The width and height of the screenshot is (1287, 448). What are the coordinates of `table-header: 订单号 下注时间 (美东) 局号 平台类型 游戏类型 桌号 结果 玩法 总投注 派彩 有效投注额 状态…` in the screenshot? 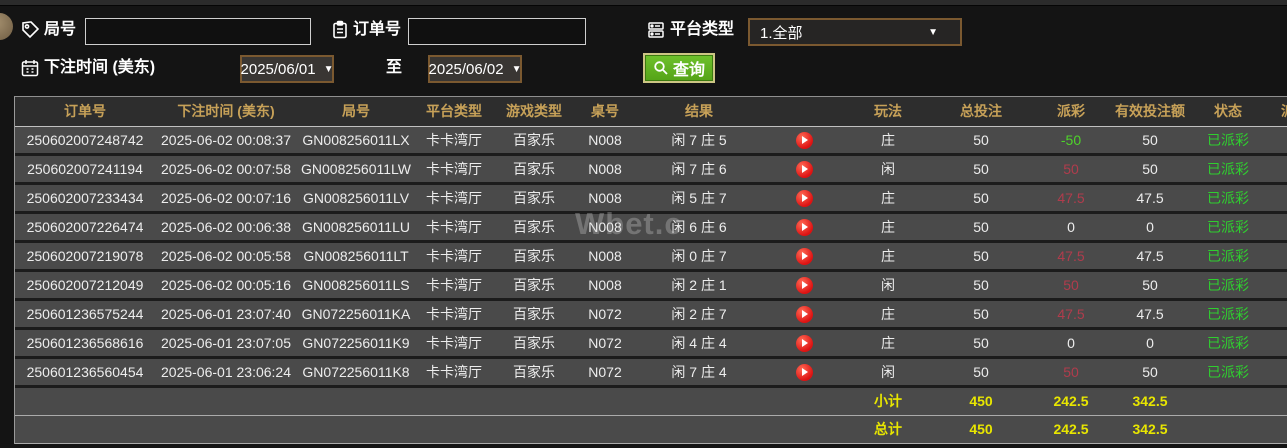 It's located at (651, 112).